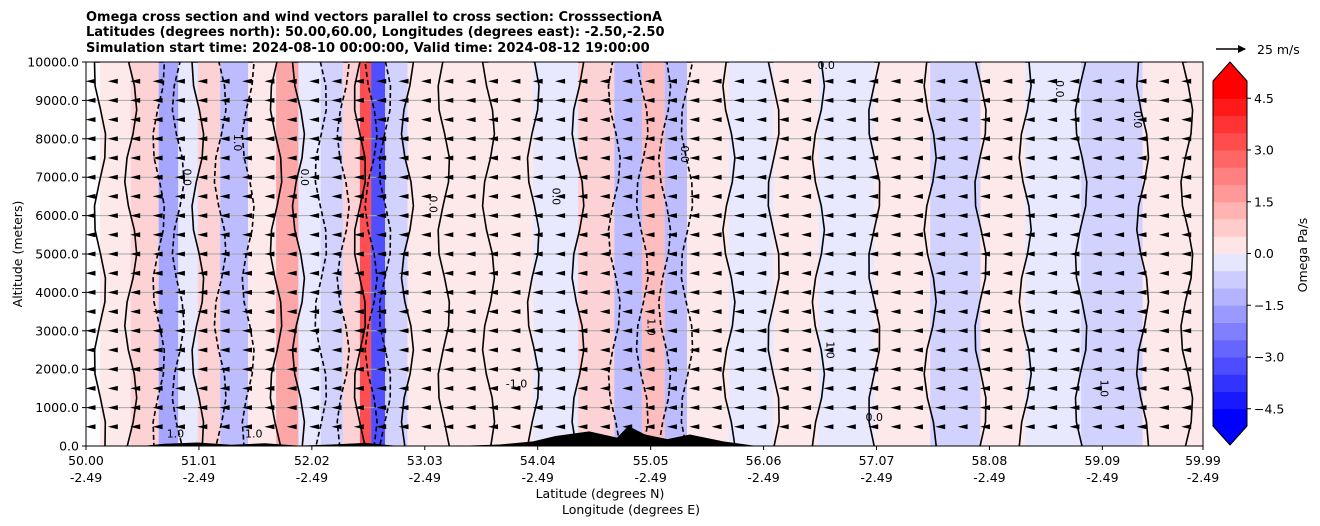 This screenshot has height=526, width=1320. Describe the element at coordinates (651, 460) in the screenshot. I see `x-tick-label-lat: 55.05` at that location.